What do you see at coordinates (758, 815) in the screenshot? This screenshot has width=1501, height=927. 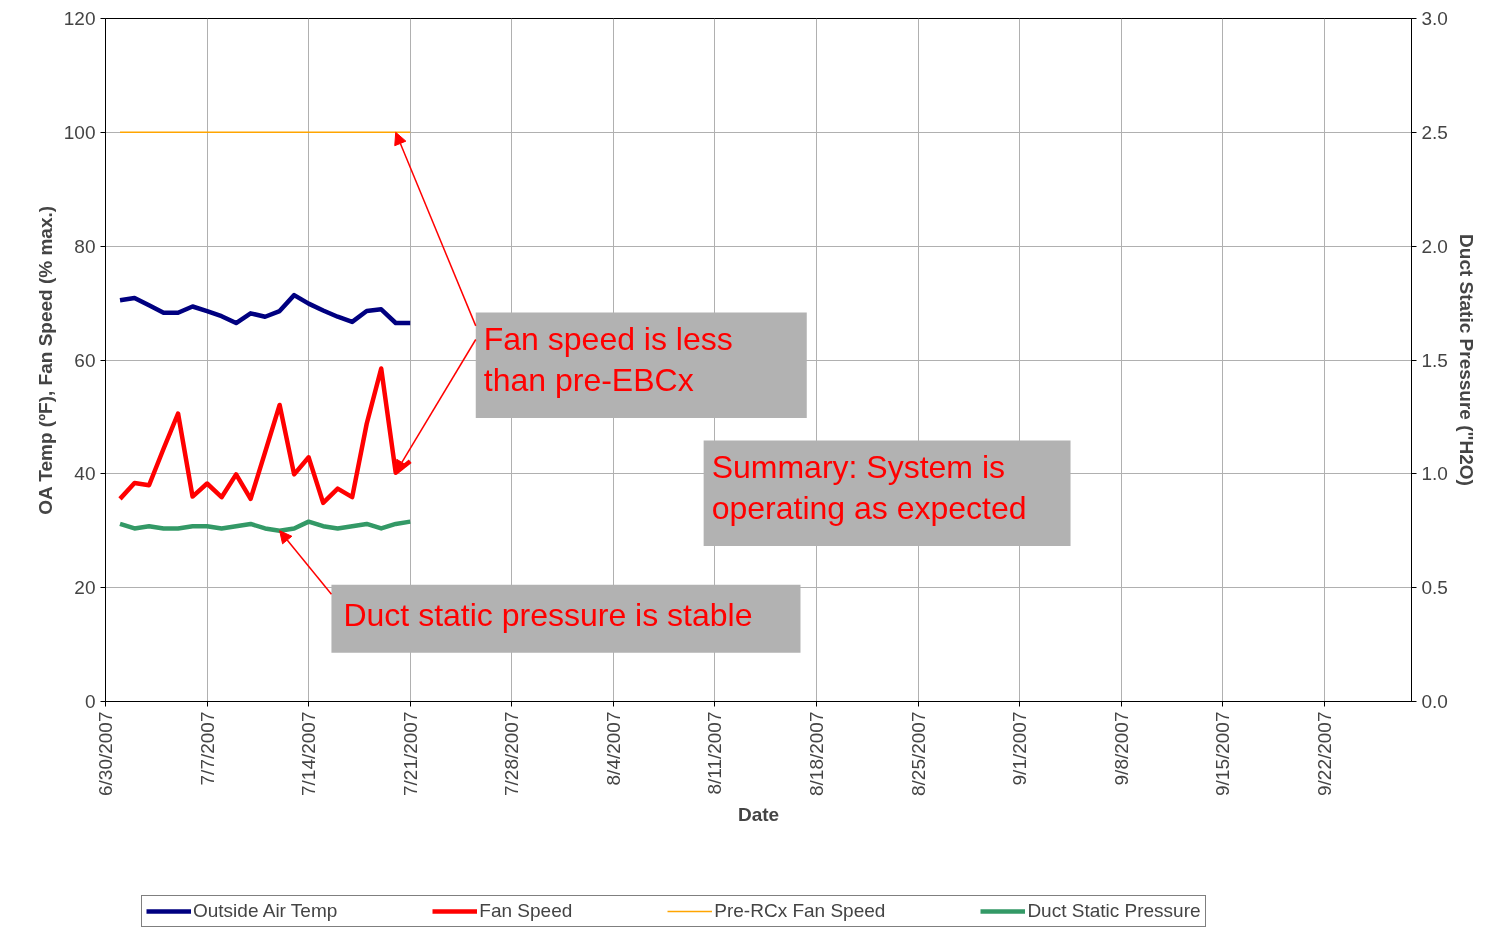 I see `x-axis-title: Date` at bounding box center [758, 815].